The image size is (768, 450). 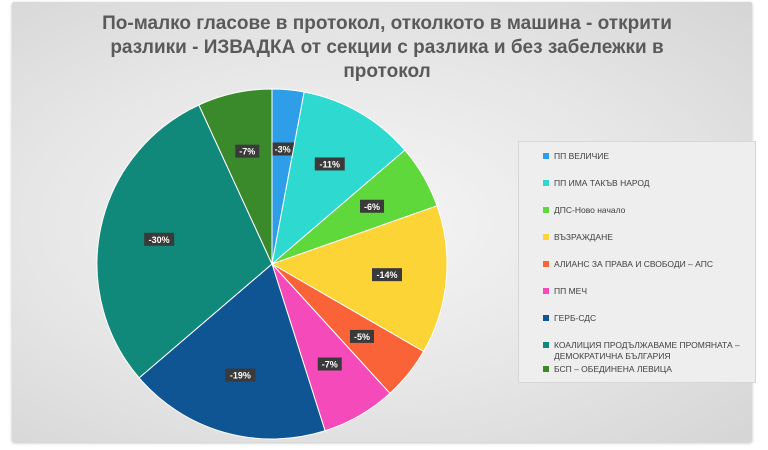 I want to click on legend-item-6: ГЕРБ-СДС, so click(x=648, y=318).